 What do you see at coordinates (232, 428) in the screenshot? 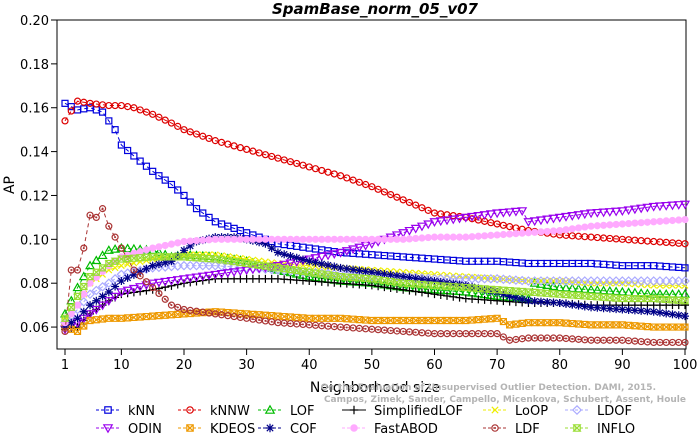
I see `legend-label: KDEOS` at bounding box center [232, 428].